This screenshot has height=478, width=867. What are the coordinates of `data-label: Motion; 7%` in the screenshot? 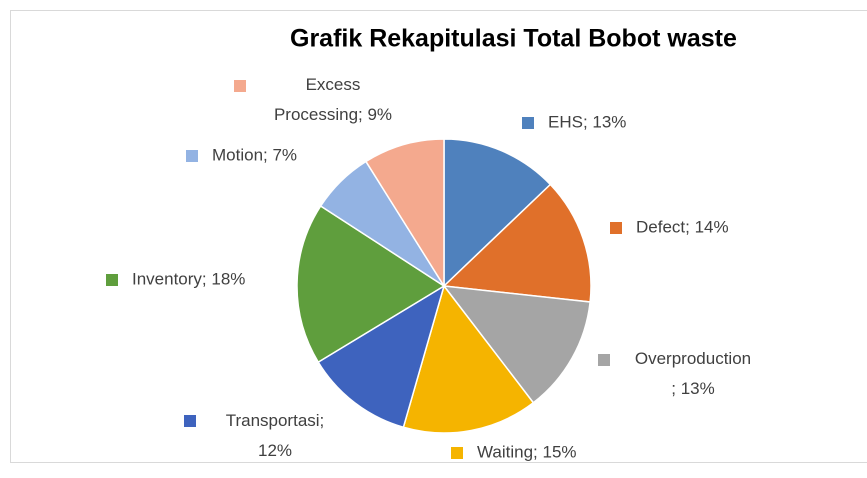 It's located at (254, 154).